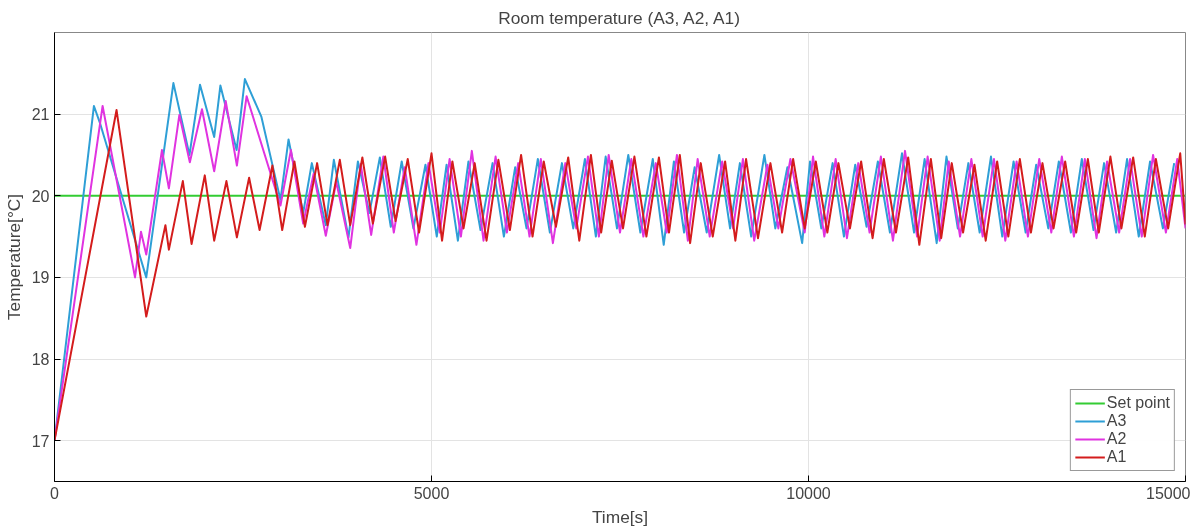 The width and height of the screenshot is (1190, 529). What do you see at coordinates (1116, 457) in the screenshot?
I see `legend-label: A1` at bounding box center [1116, 457].